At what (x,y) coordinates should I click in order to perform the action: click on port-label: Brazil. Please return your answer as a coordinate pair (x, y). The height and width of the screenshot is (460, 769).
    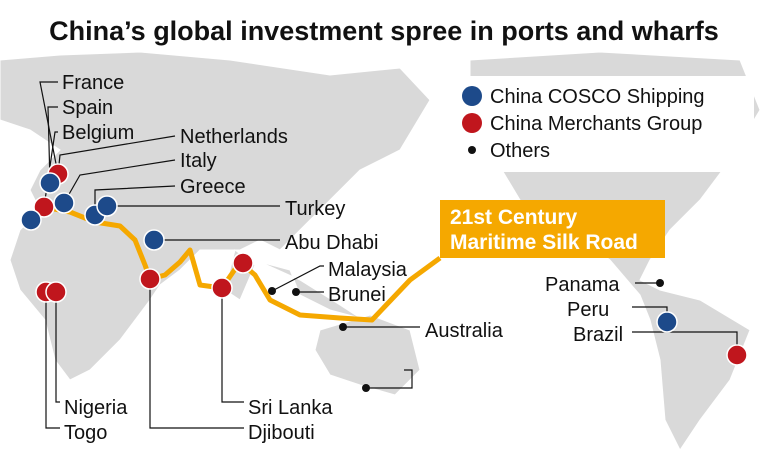
    Looking at the image, I should click on (598, 335).